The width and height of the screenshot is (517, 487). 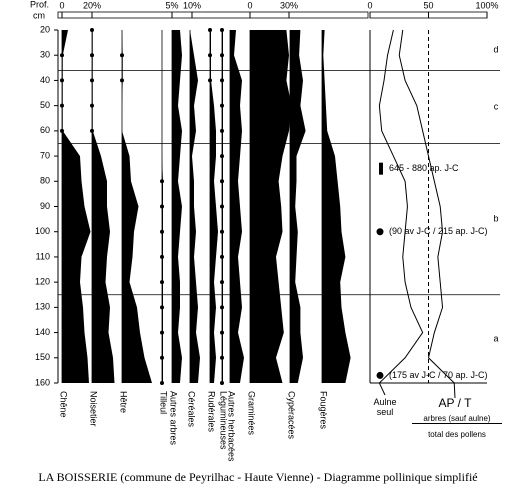 What do you see at coordinates (224, 420) in the screenshot?
I see `taxon-name: Légumineuses` at bounding box center [224, 420].